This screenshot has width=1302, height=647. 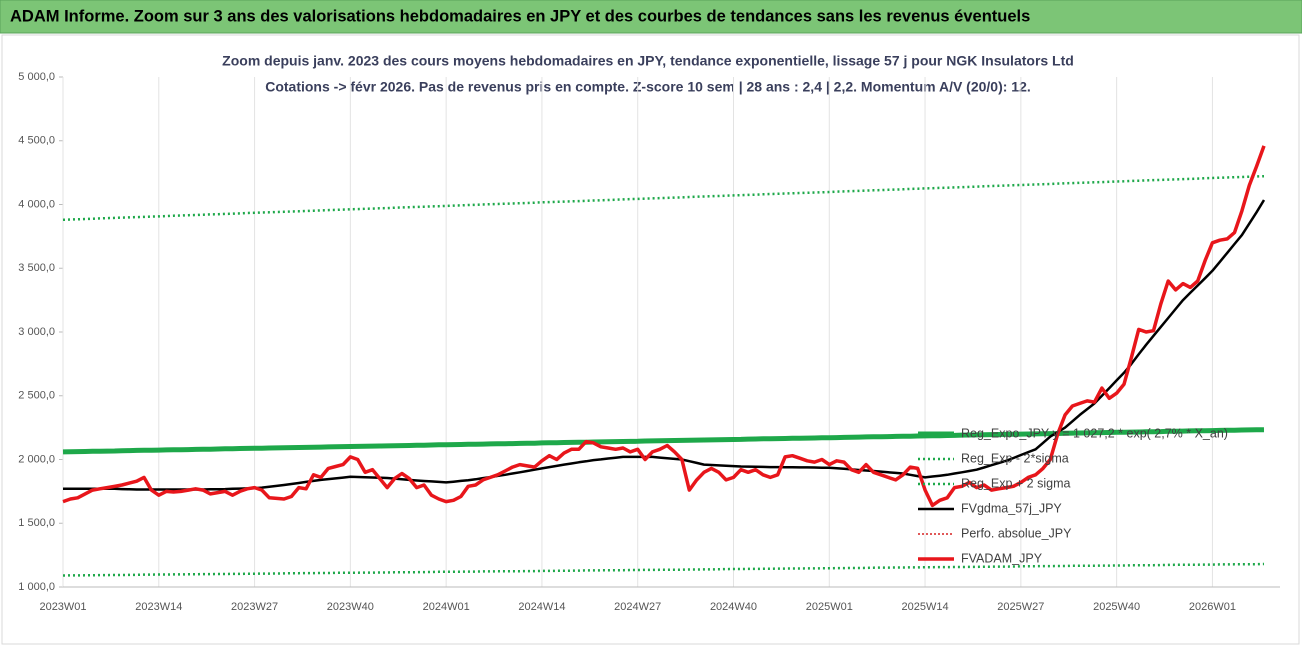 I want to click on legend-label: FVADAM_JPY, so click(x=1002, y=558).